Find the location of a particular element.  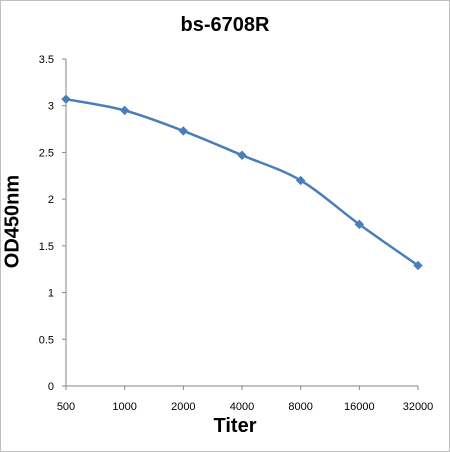

x-tick-label: 2000 is located at coordinates (183, 407).